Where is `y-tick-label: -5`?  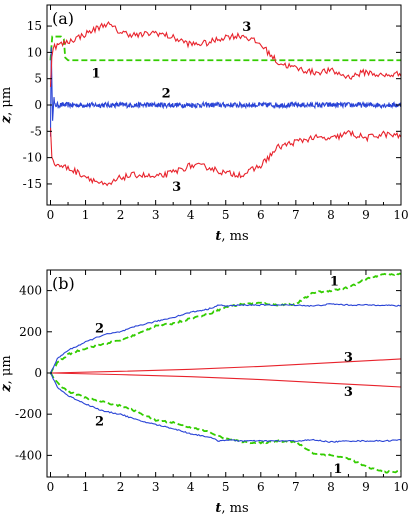
y-tick-label: -5 is located at coordinates (36, 131).